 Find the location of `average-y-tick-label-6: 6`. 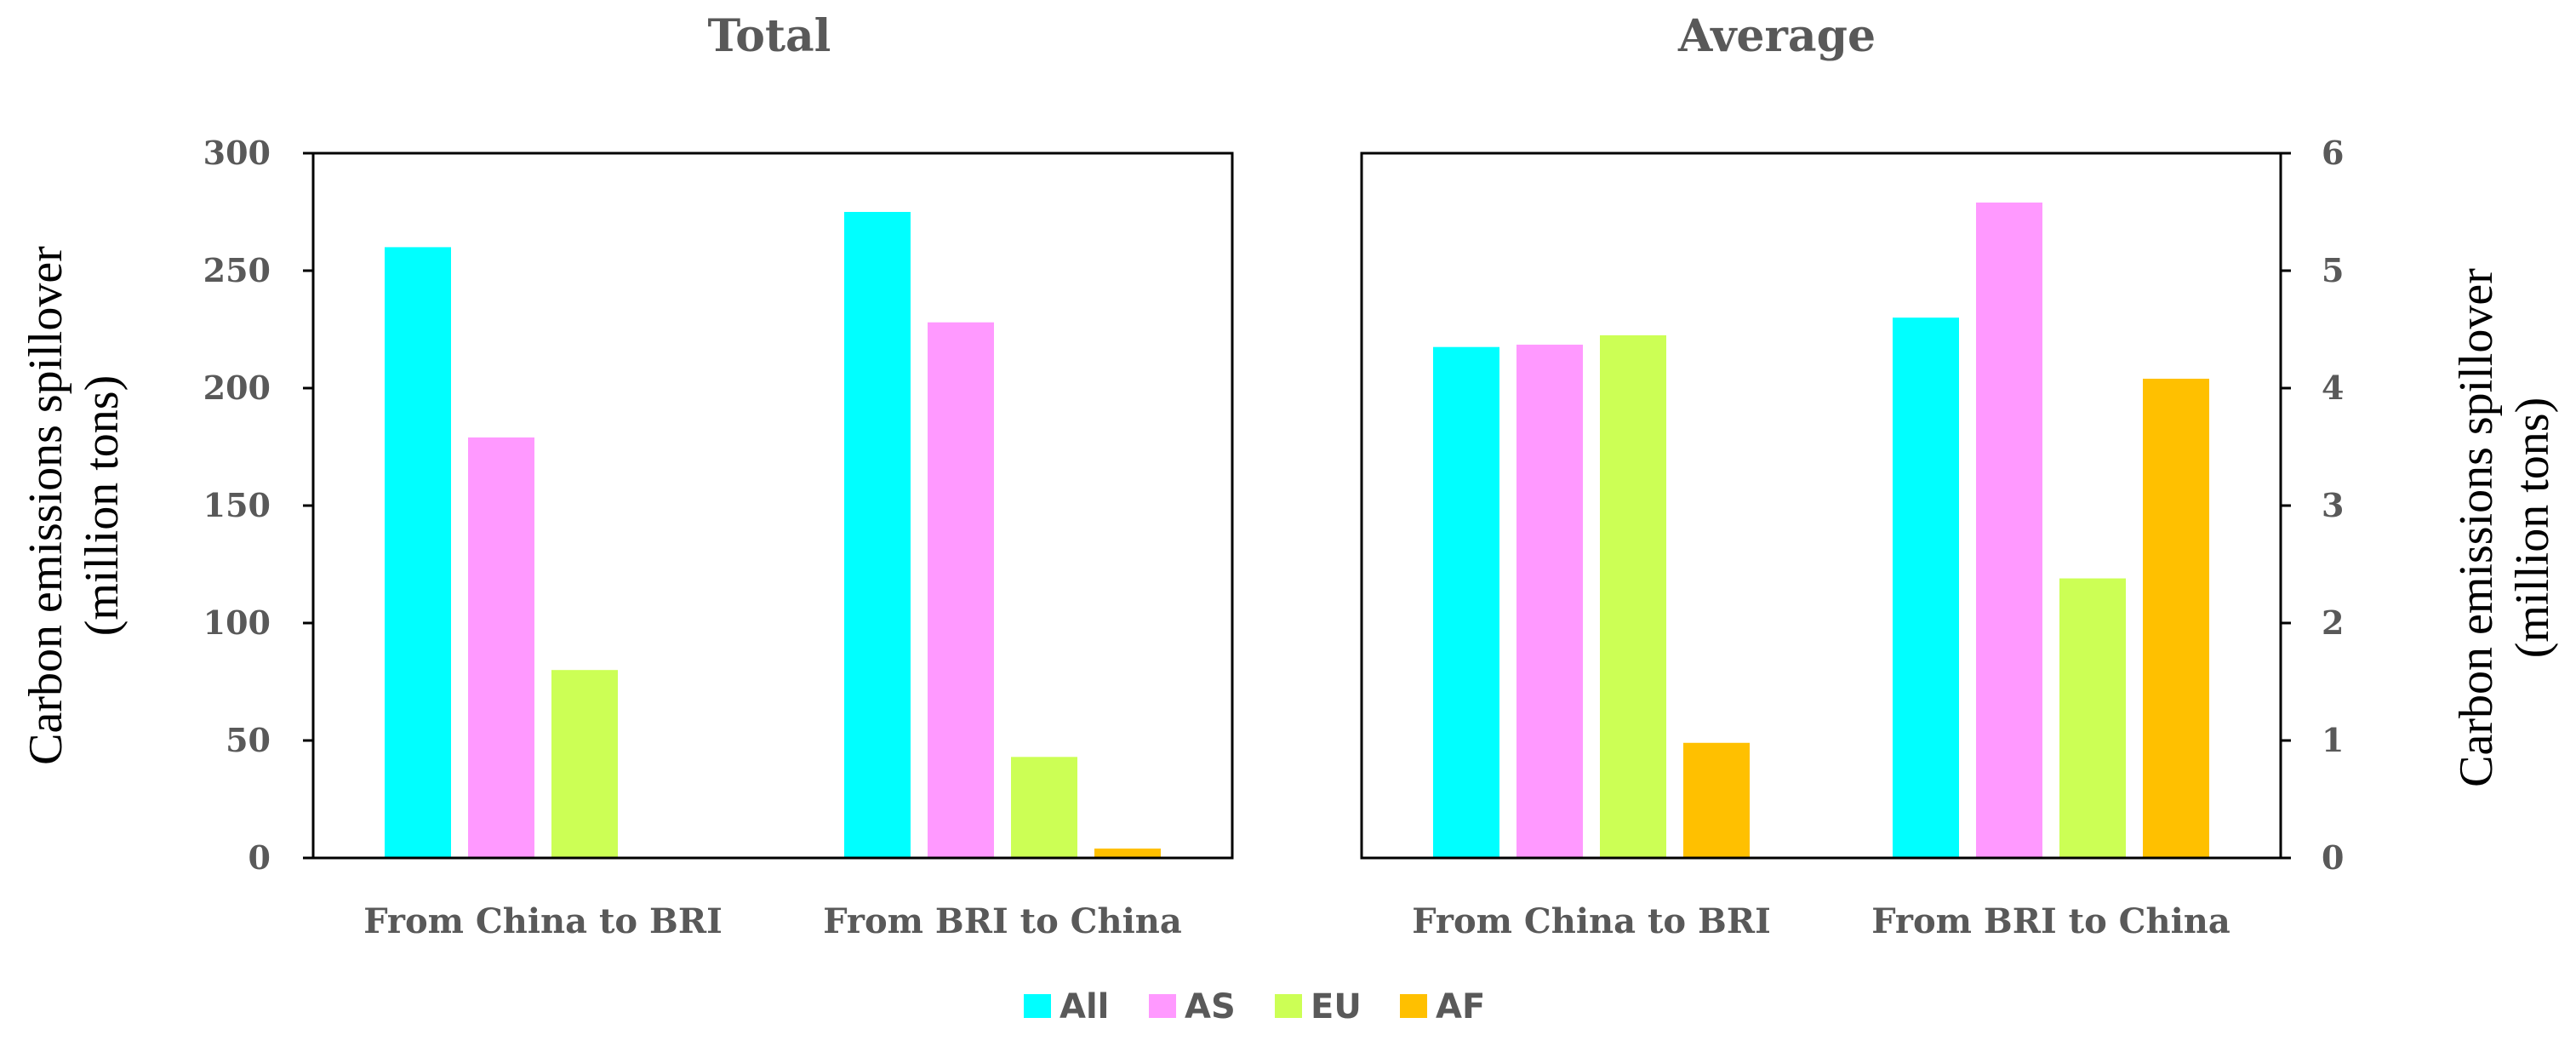

average-y-tick-label-6: 6 is located at coordinates (2333, 153).